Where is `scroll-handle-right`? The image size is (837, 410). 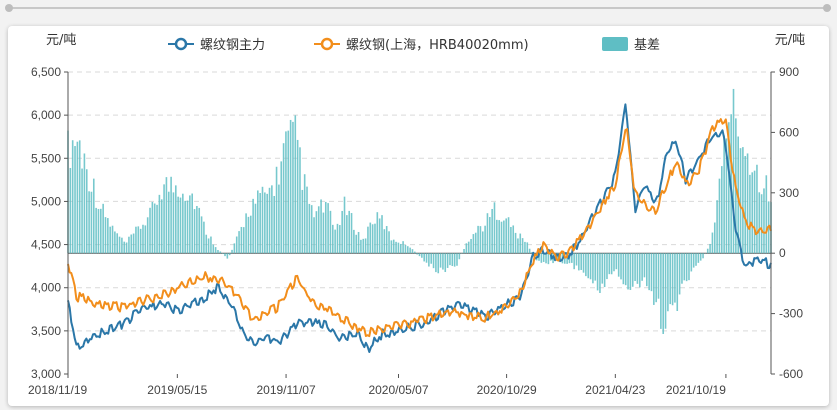 scroll-handle-right is located at coordinates (827, 8).